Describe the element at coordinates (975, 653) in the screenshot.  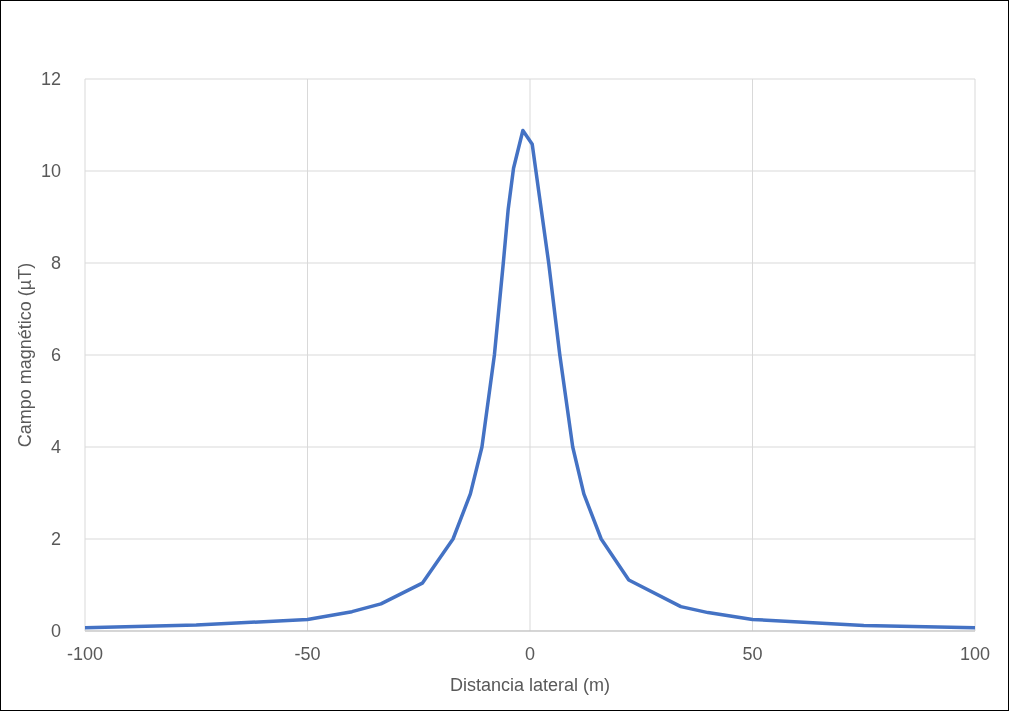
I see `x-tick-label: 100` at that location.